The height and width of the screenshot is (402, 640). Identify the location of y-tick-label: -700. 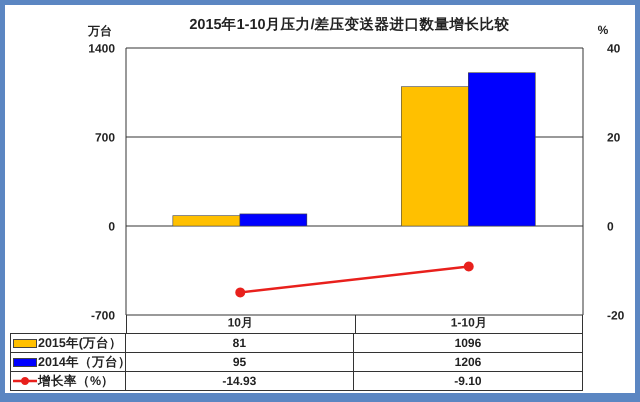
(103, 315).